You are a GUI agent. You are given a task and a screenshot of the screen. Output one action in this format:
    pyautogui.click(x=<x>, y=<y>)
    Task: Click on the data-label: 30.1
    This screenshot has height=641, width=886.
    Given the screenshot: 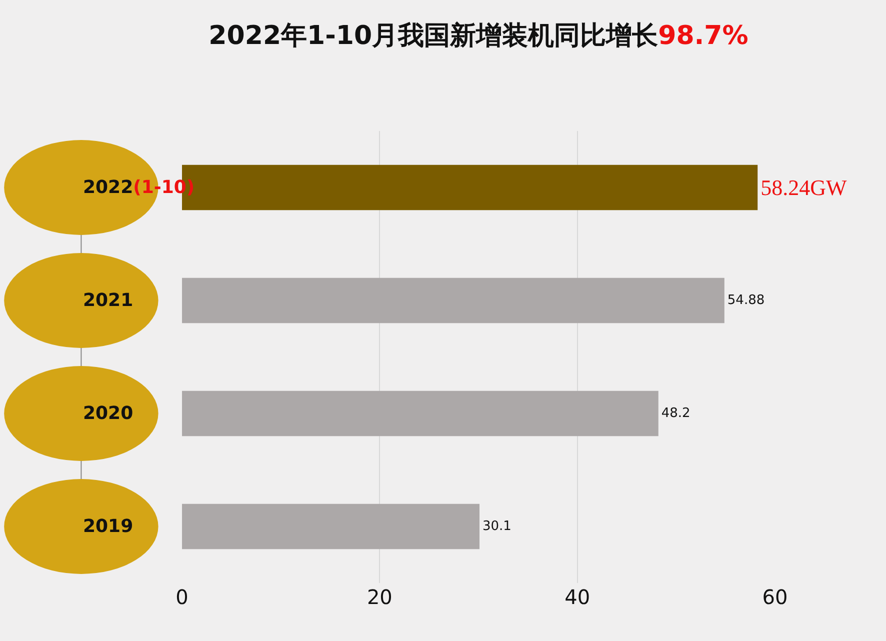 What is the action you would take?
    pyautogui.click(x=497, y=526)
    